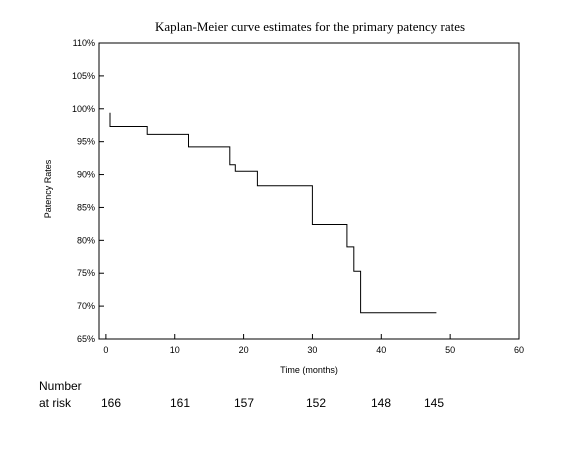 The height and width of the screenshot is (450, 583). What do you see at coordinates (519, 350) in the screenshot?
I see `x-tick-label: 60` at bounding box center [519, 350].